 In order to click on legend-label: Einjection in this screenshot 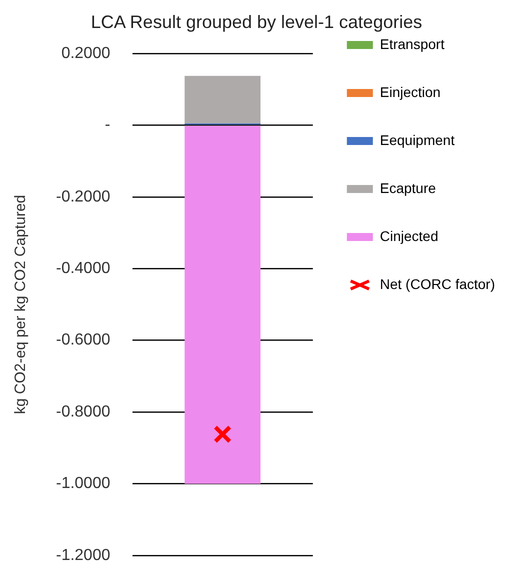, I will do `click(410, 92)`.